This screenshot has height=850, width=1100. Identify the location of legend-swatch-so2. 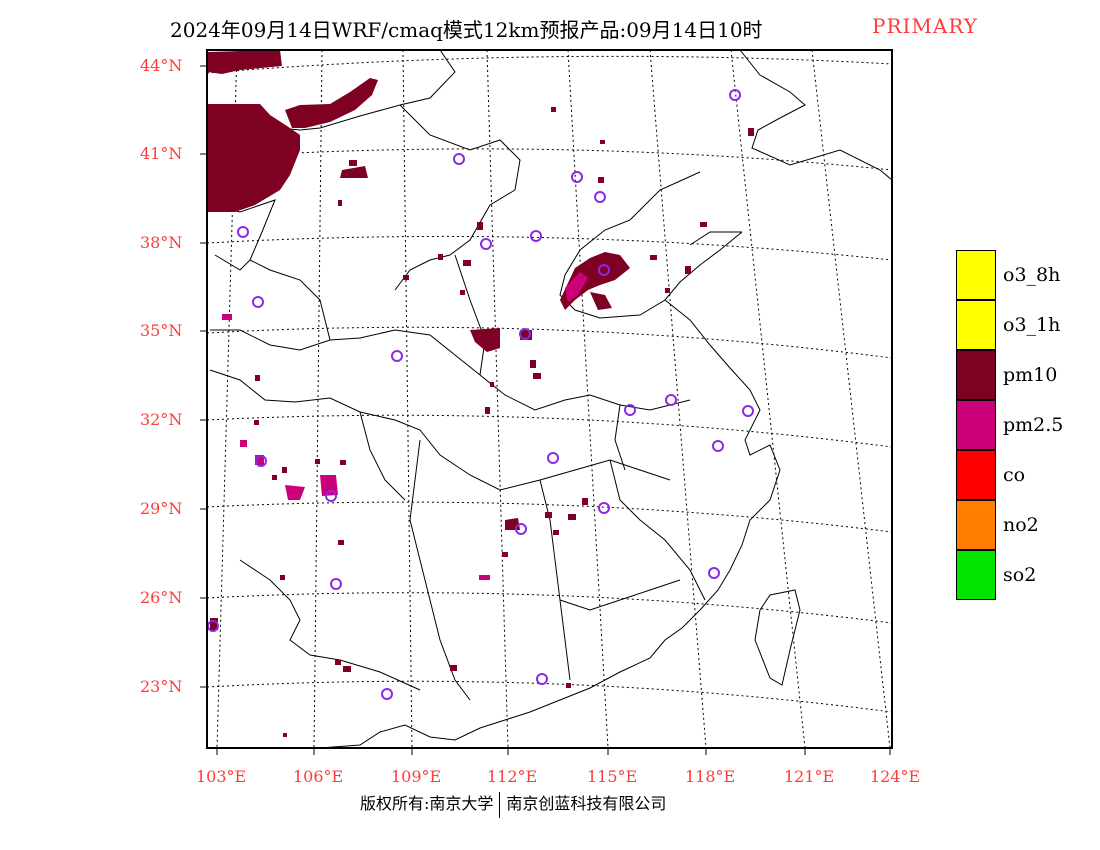
(976, 575).